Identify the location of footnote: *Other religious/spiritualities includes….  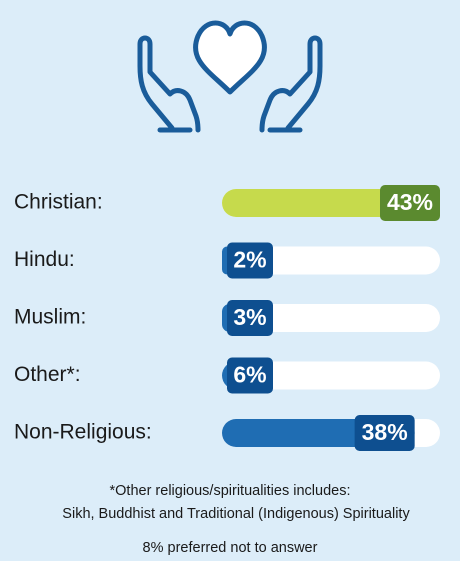
(230, 491).